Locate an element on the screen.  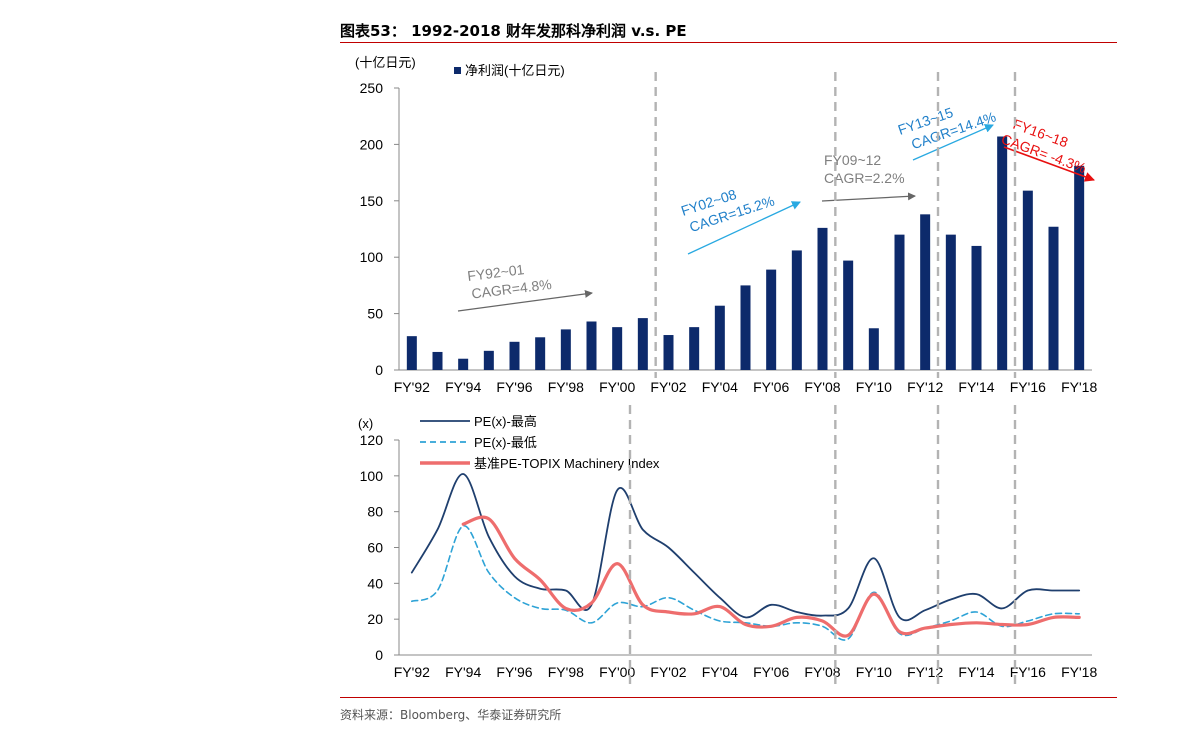
cagr-label-1-range: FY92~01 is located at coordinates (495, 272).